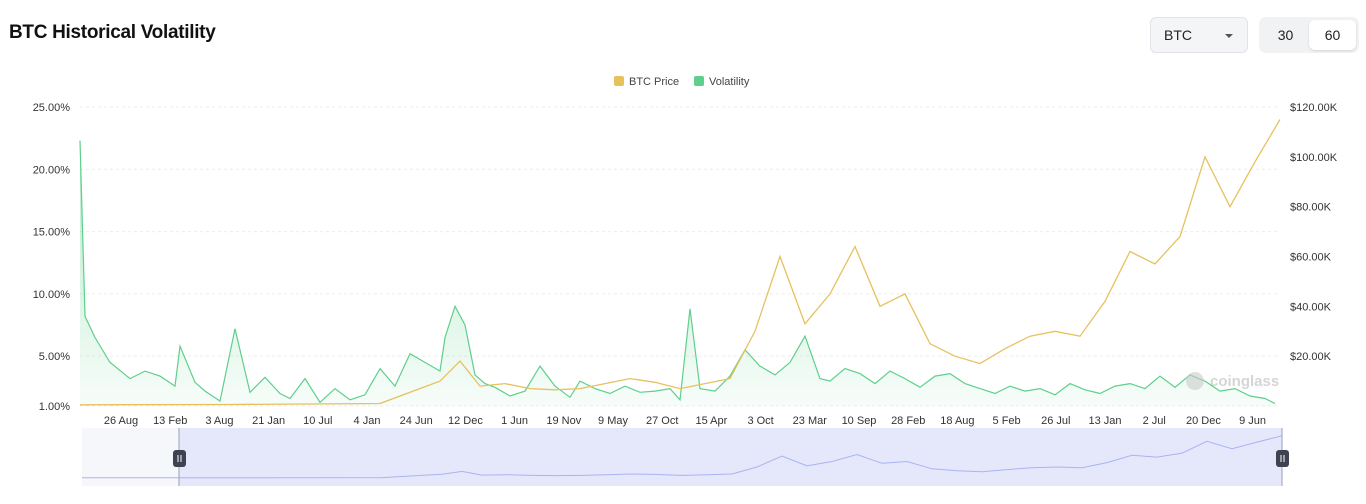 This screenshot has width=1366, height=504. Describe the element at coordinates (613, 421) in the screenshot. I see `x-tick-label: 9 May` at that location.